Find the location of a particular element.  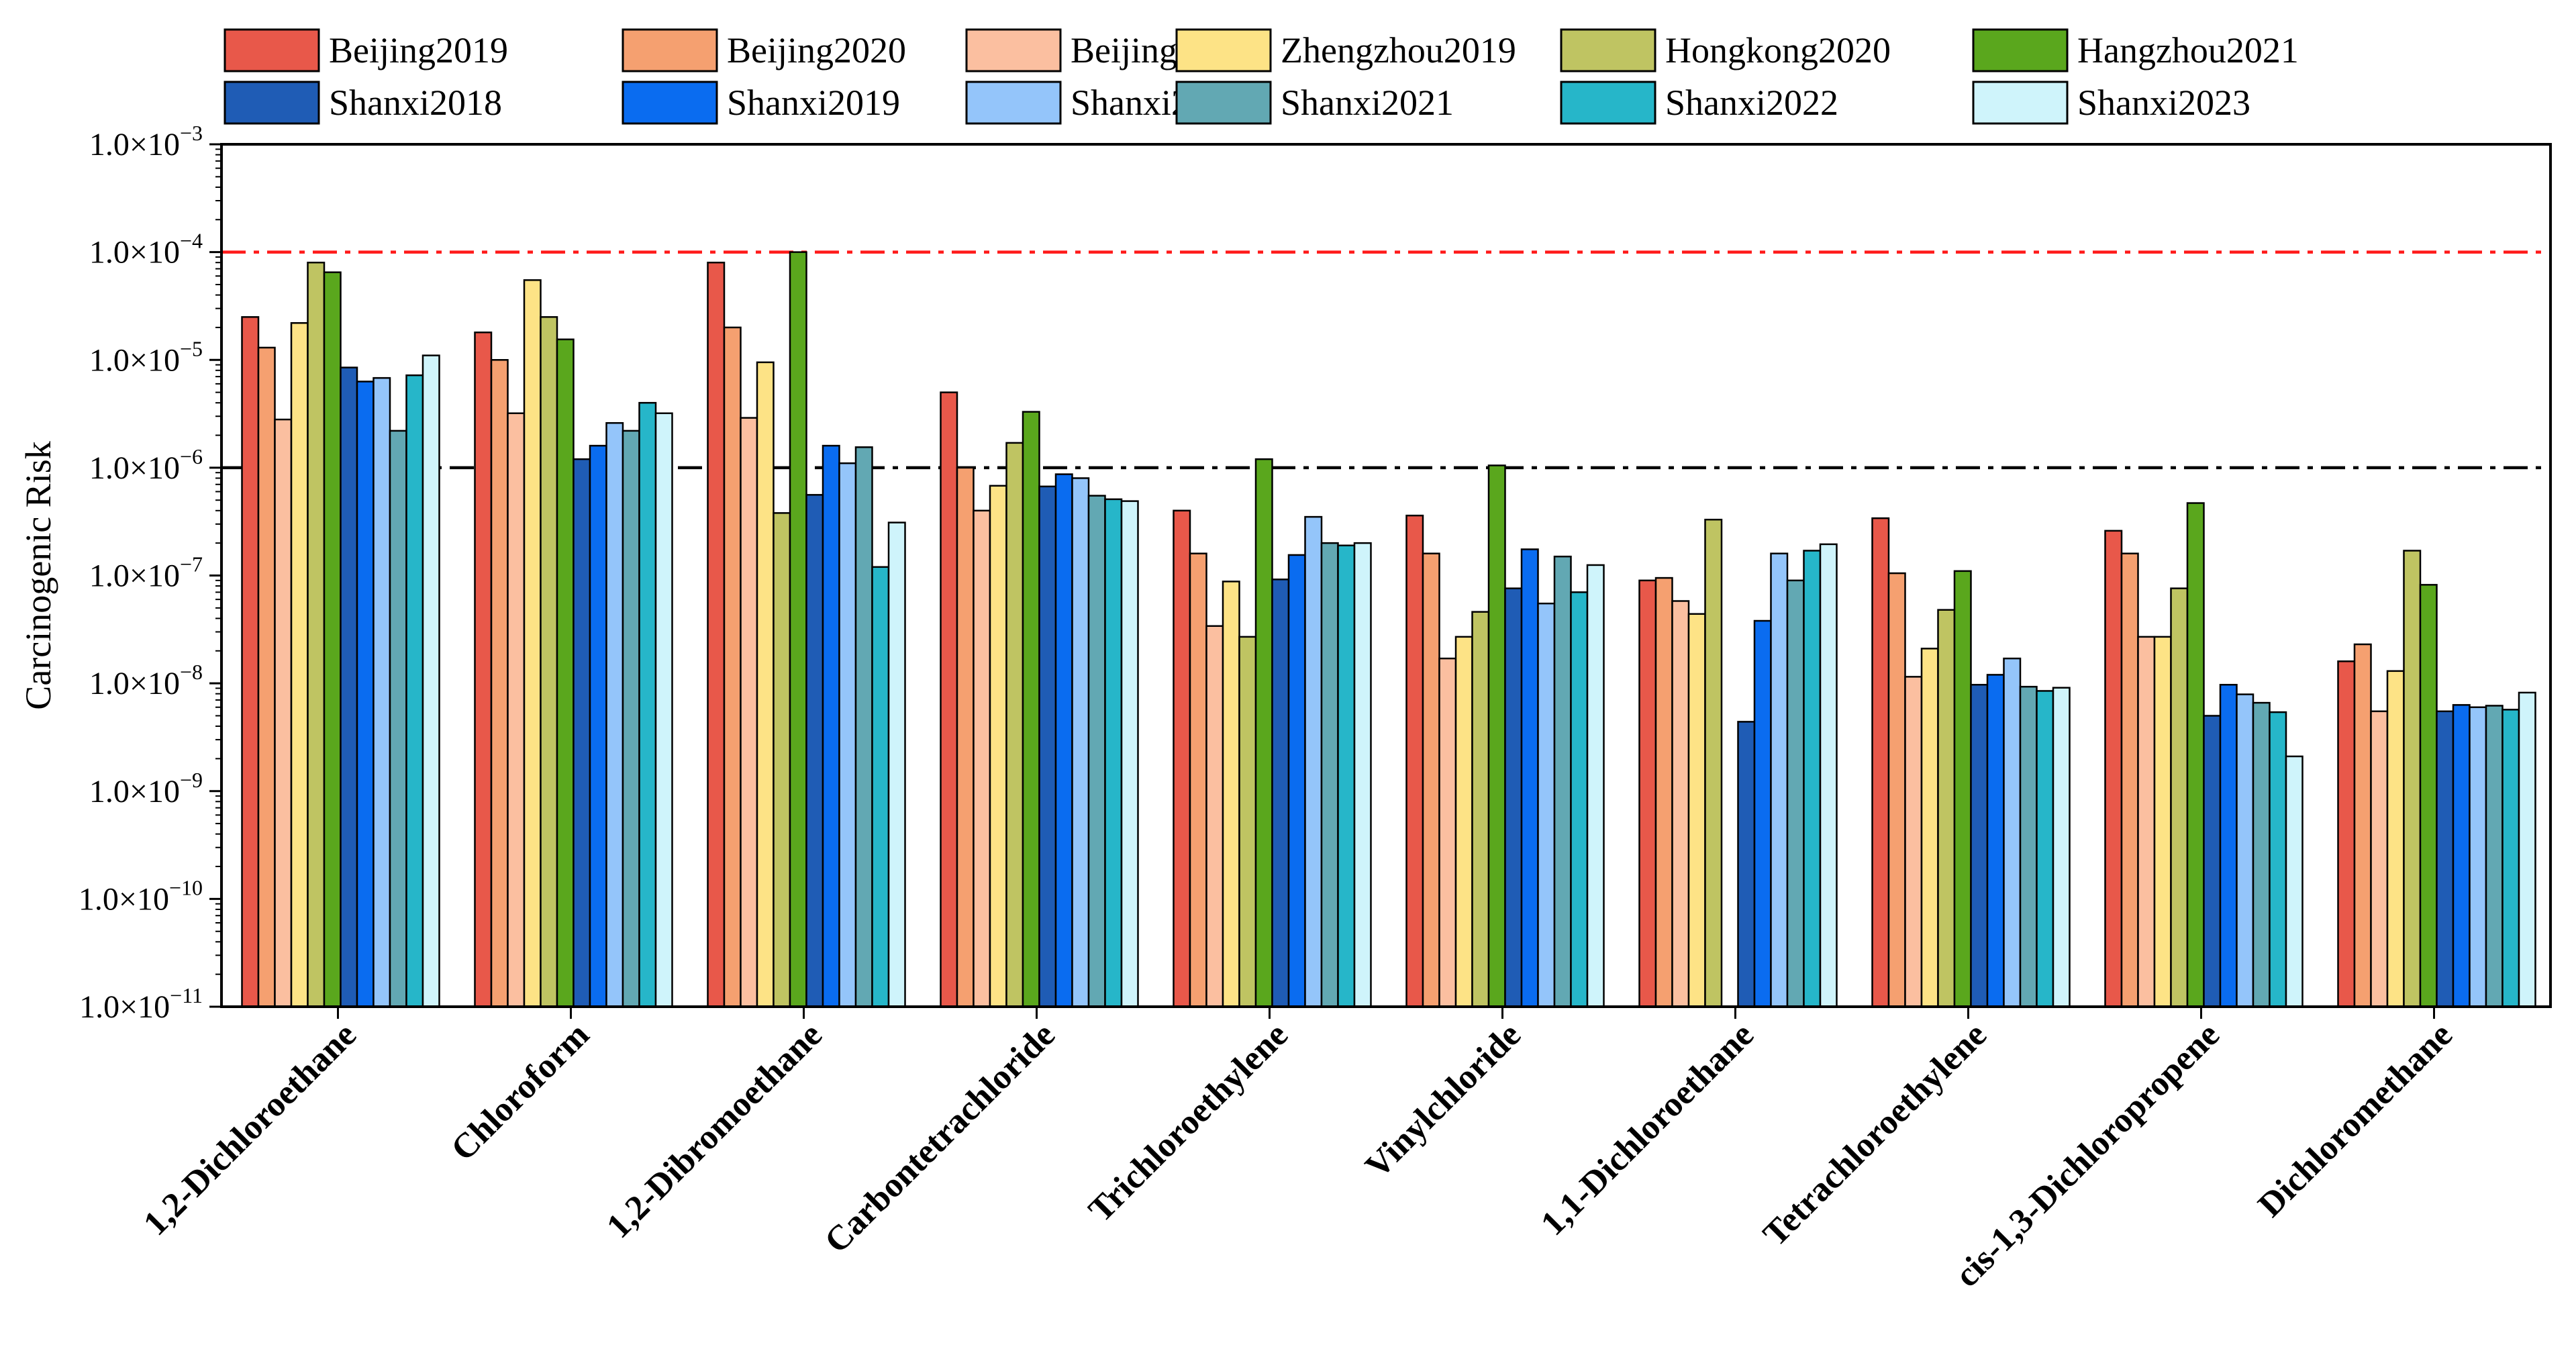

legend-label: Hangzhou2021 is located at coordinates (2188, 50).